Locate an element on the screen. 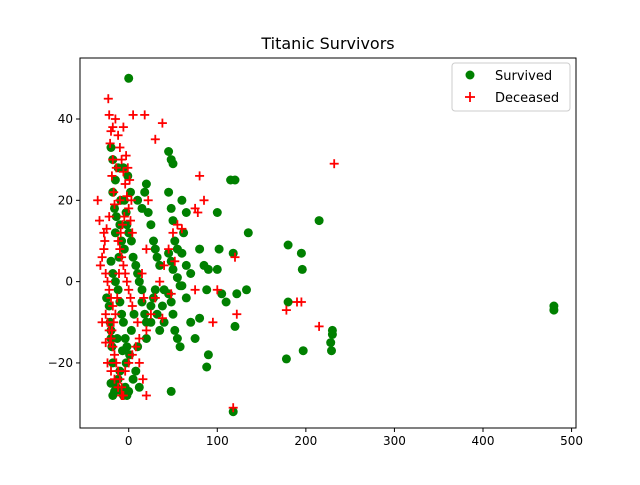 The height and width of the screenshot is (485, 640). legend-deceased-marker is located at coordinates (470, 97).